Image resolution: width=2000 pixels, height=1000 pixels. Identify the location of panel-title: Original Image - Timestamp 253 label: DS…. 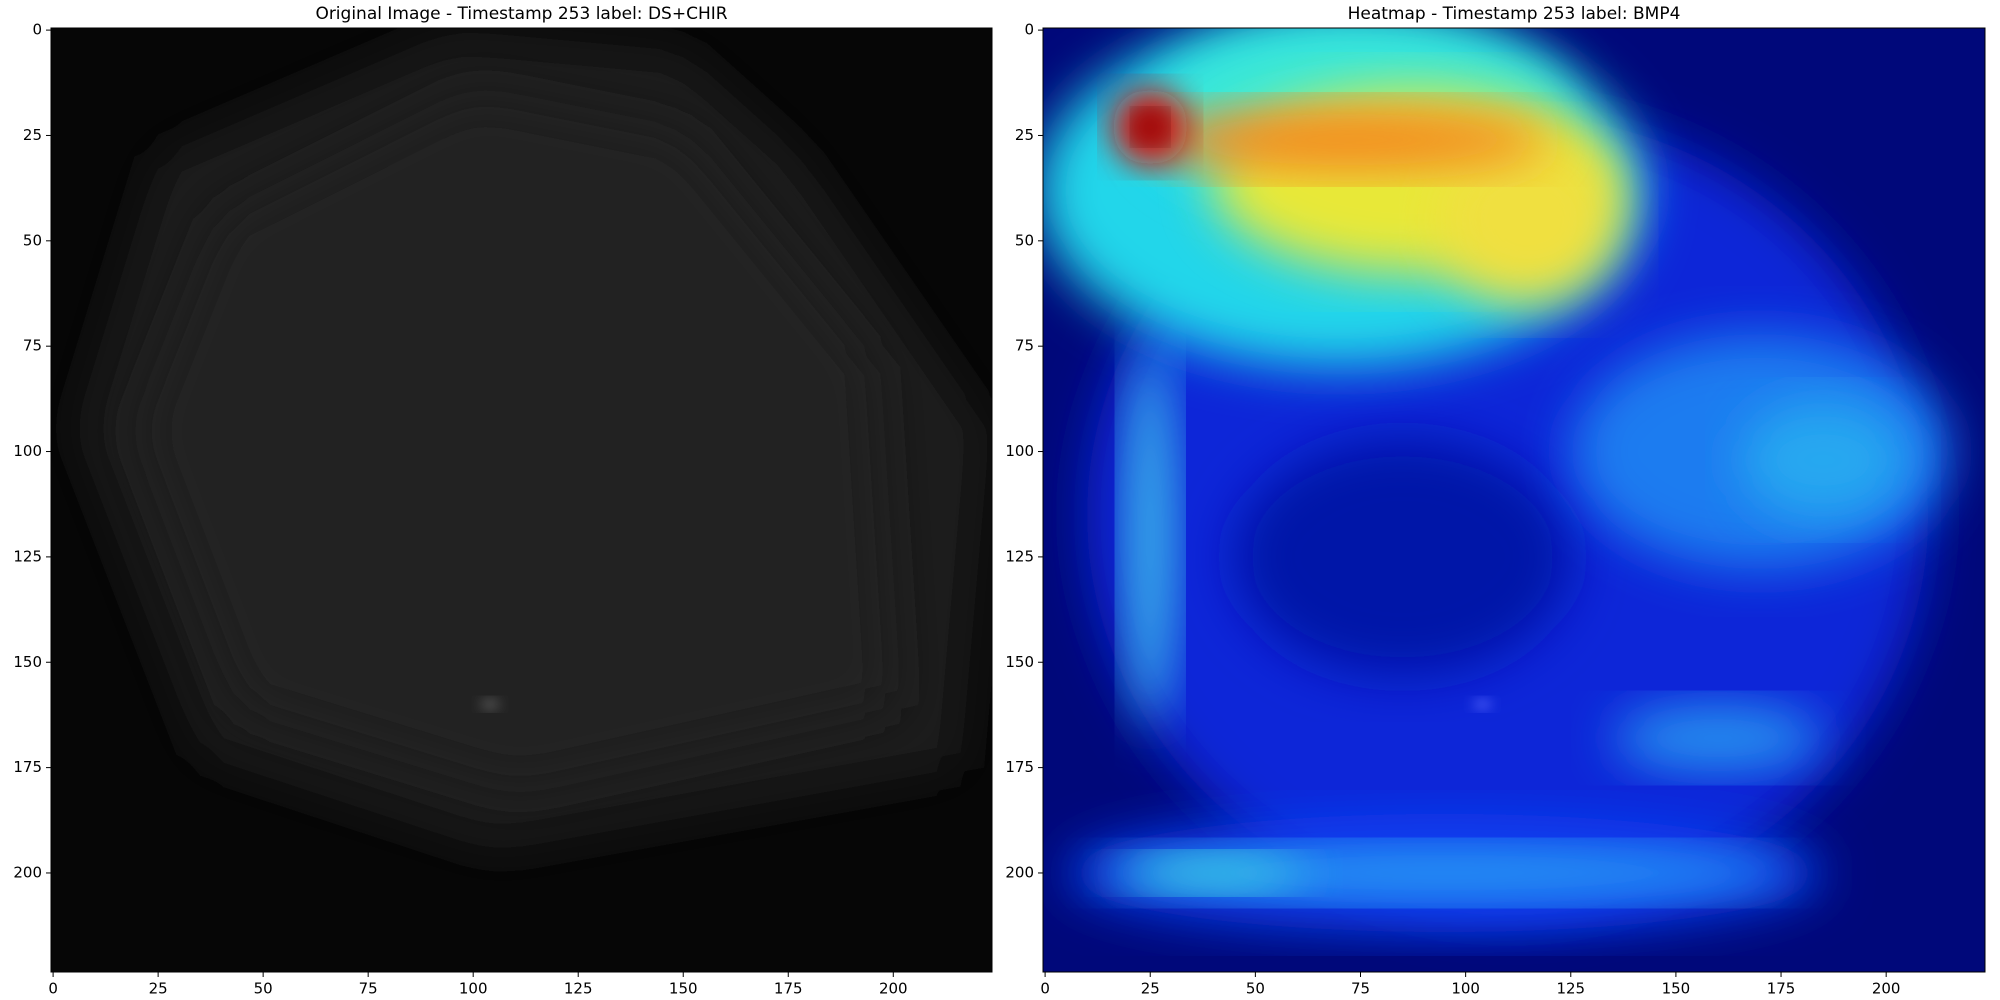
(521, 14).